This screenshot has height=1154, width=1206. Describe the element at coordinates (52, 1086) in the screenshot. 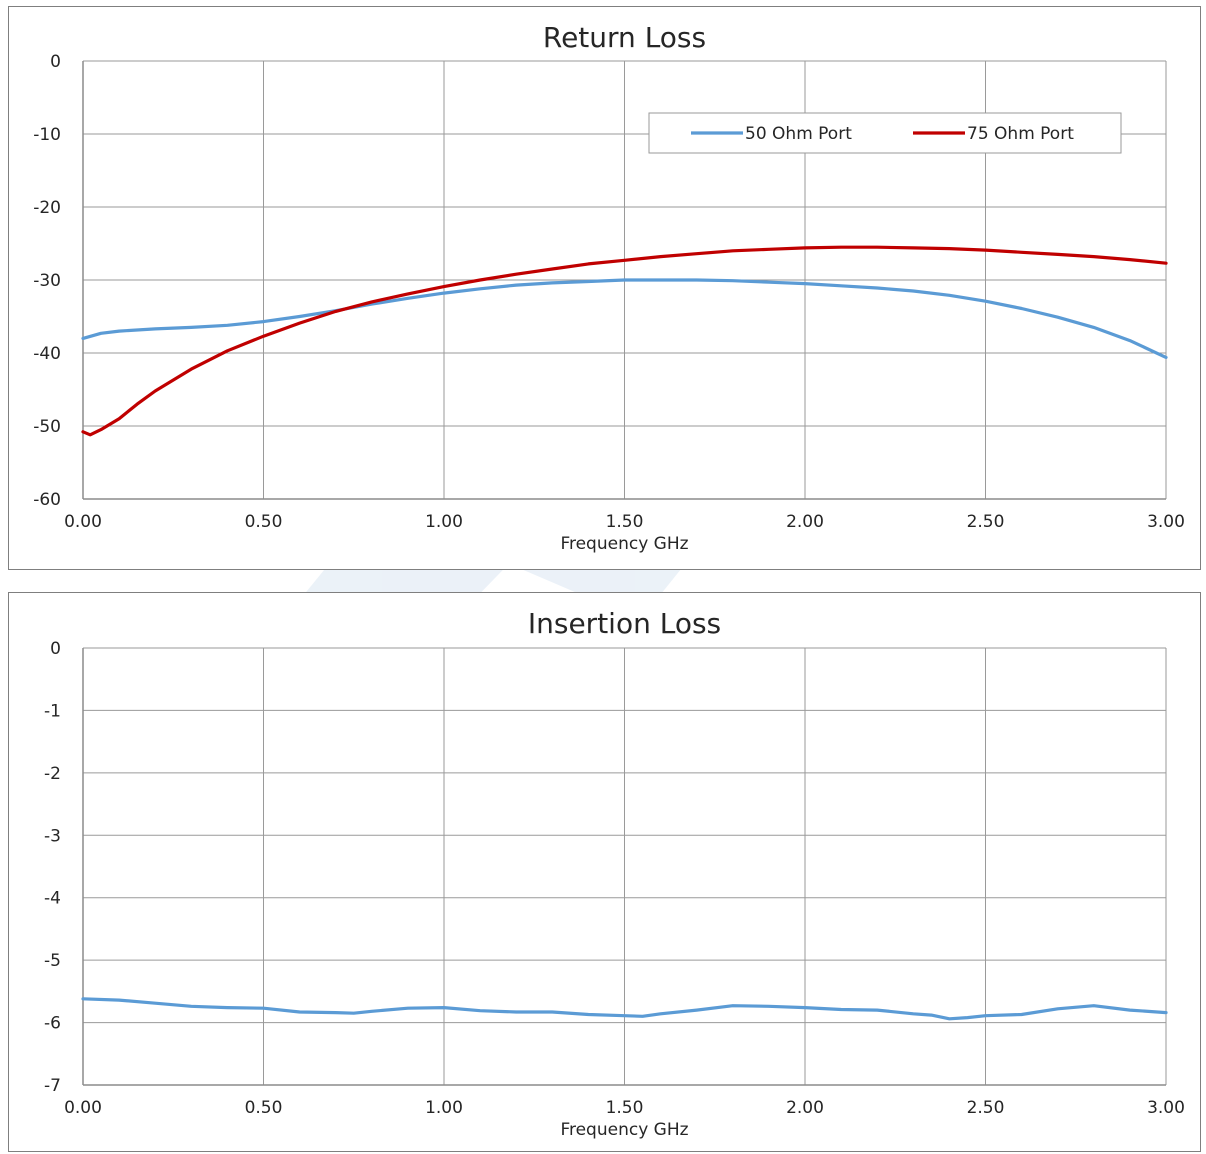

I see `y-tick-label: -7` at that location.